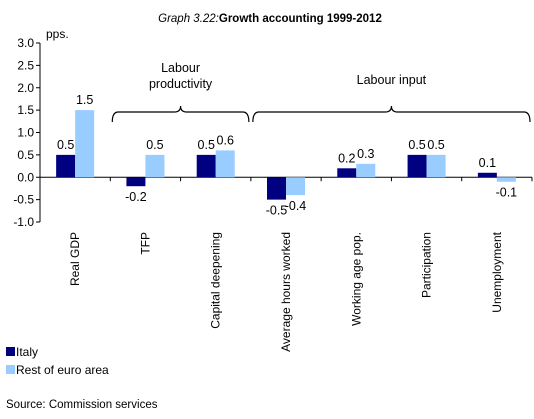  I want to click on group-label: productivity, so click(181, 84).